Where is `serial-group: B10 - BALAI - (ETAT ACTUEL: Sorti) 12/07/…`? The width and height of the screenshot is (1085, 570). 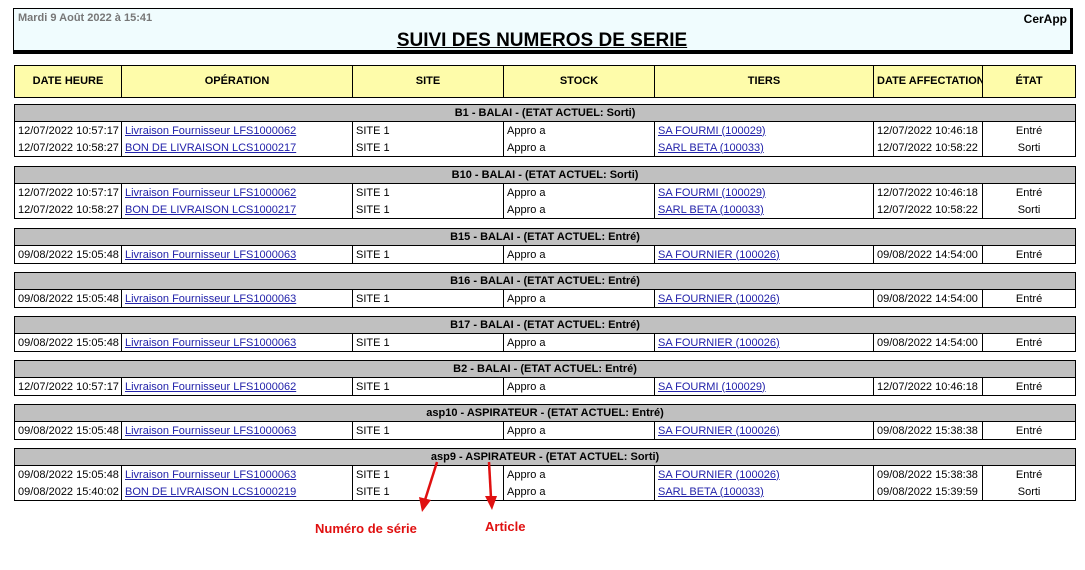
serial-group: B10 - BALAI - (ETAT ACTUEL: Sorti) 12/07/… is located at coordinates (545, 192).